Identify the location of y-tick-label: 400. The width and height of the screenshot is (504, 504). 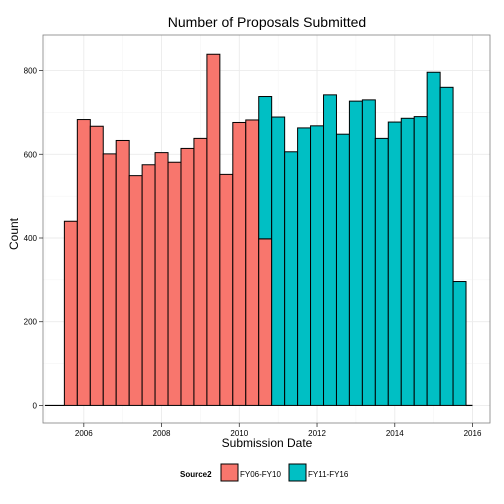
(31, 238).